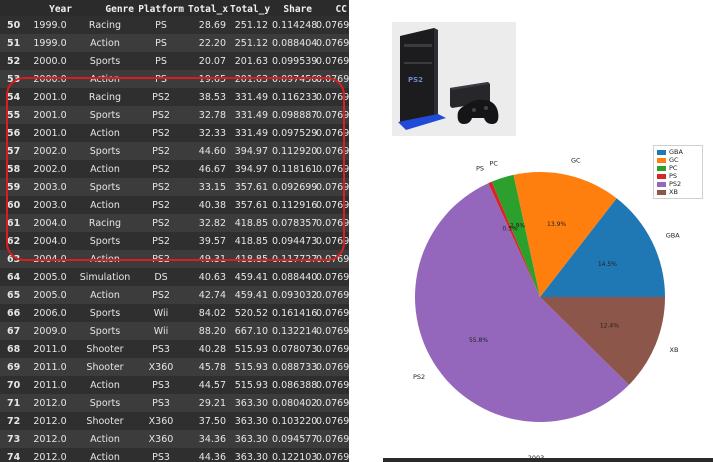 The image size is (713, 462). I want to click on row-index: 67, so click(13, 331).